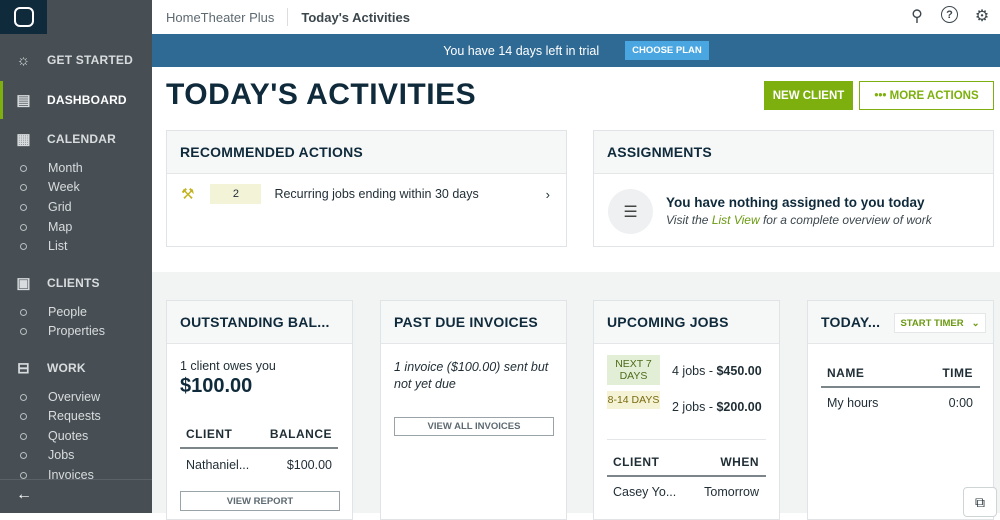 The height and width of the screenshot is (520, 1000). I want to click on sidebar-item-calendar: ▦ CALENDAR, so click(76, 139).